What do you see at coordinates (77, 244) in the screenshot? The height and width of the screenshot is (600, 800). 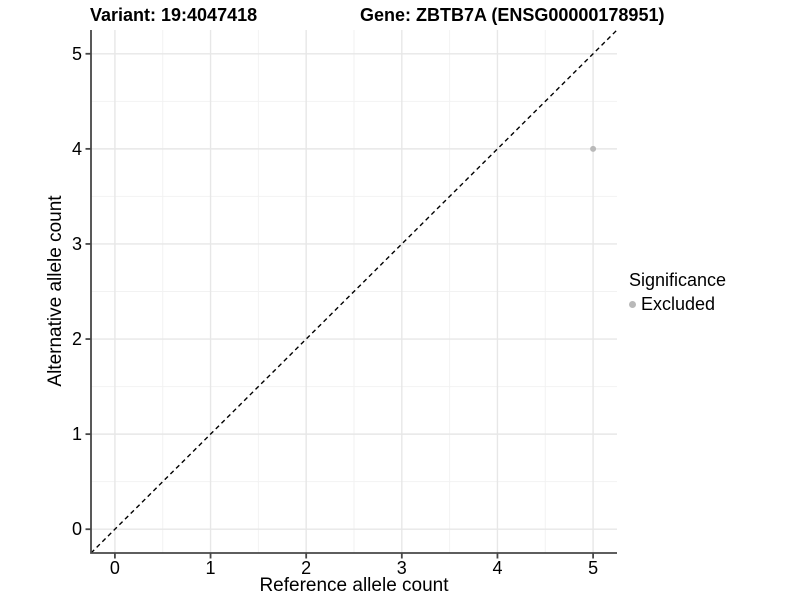 I see `y-tick-label: 3` at bounding box center [77, 244].